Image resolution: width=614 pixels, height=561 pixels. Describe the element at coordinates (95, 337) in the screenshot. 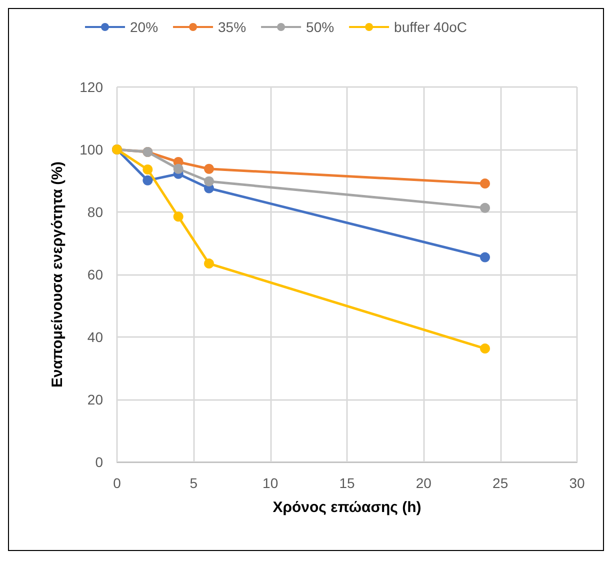

I see `y-tick-label: 40` at that location.